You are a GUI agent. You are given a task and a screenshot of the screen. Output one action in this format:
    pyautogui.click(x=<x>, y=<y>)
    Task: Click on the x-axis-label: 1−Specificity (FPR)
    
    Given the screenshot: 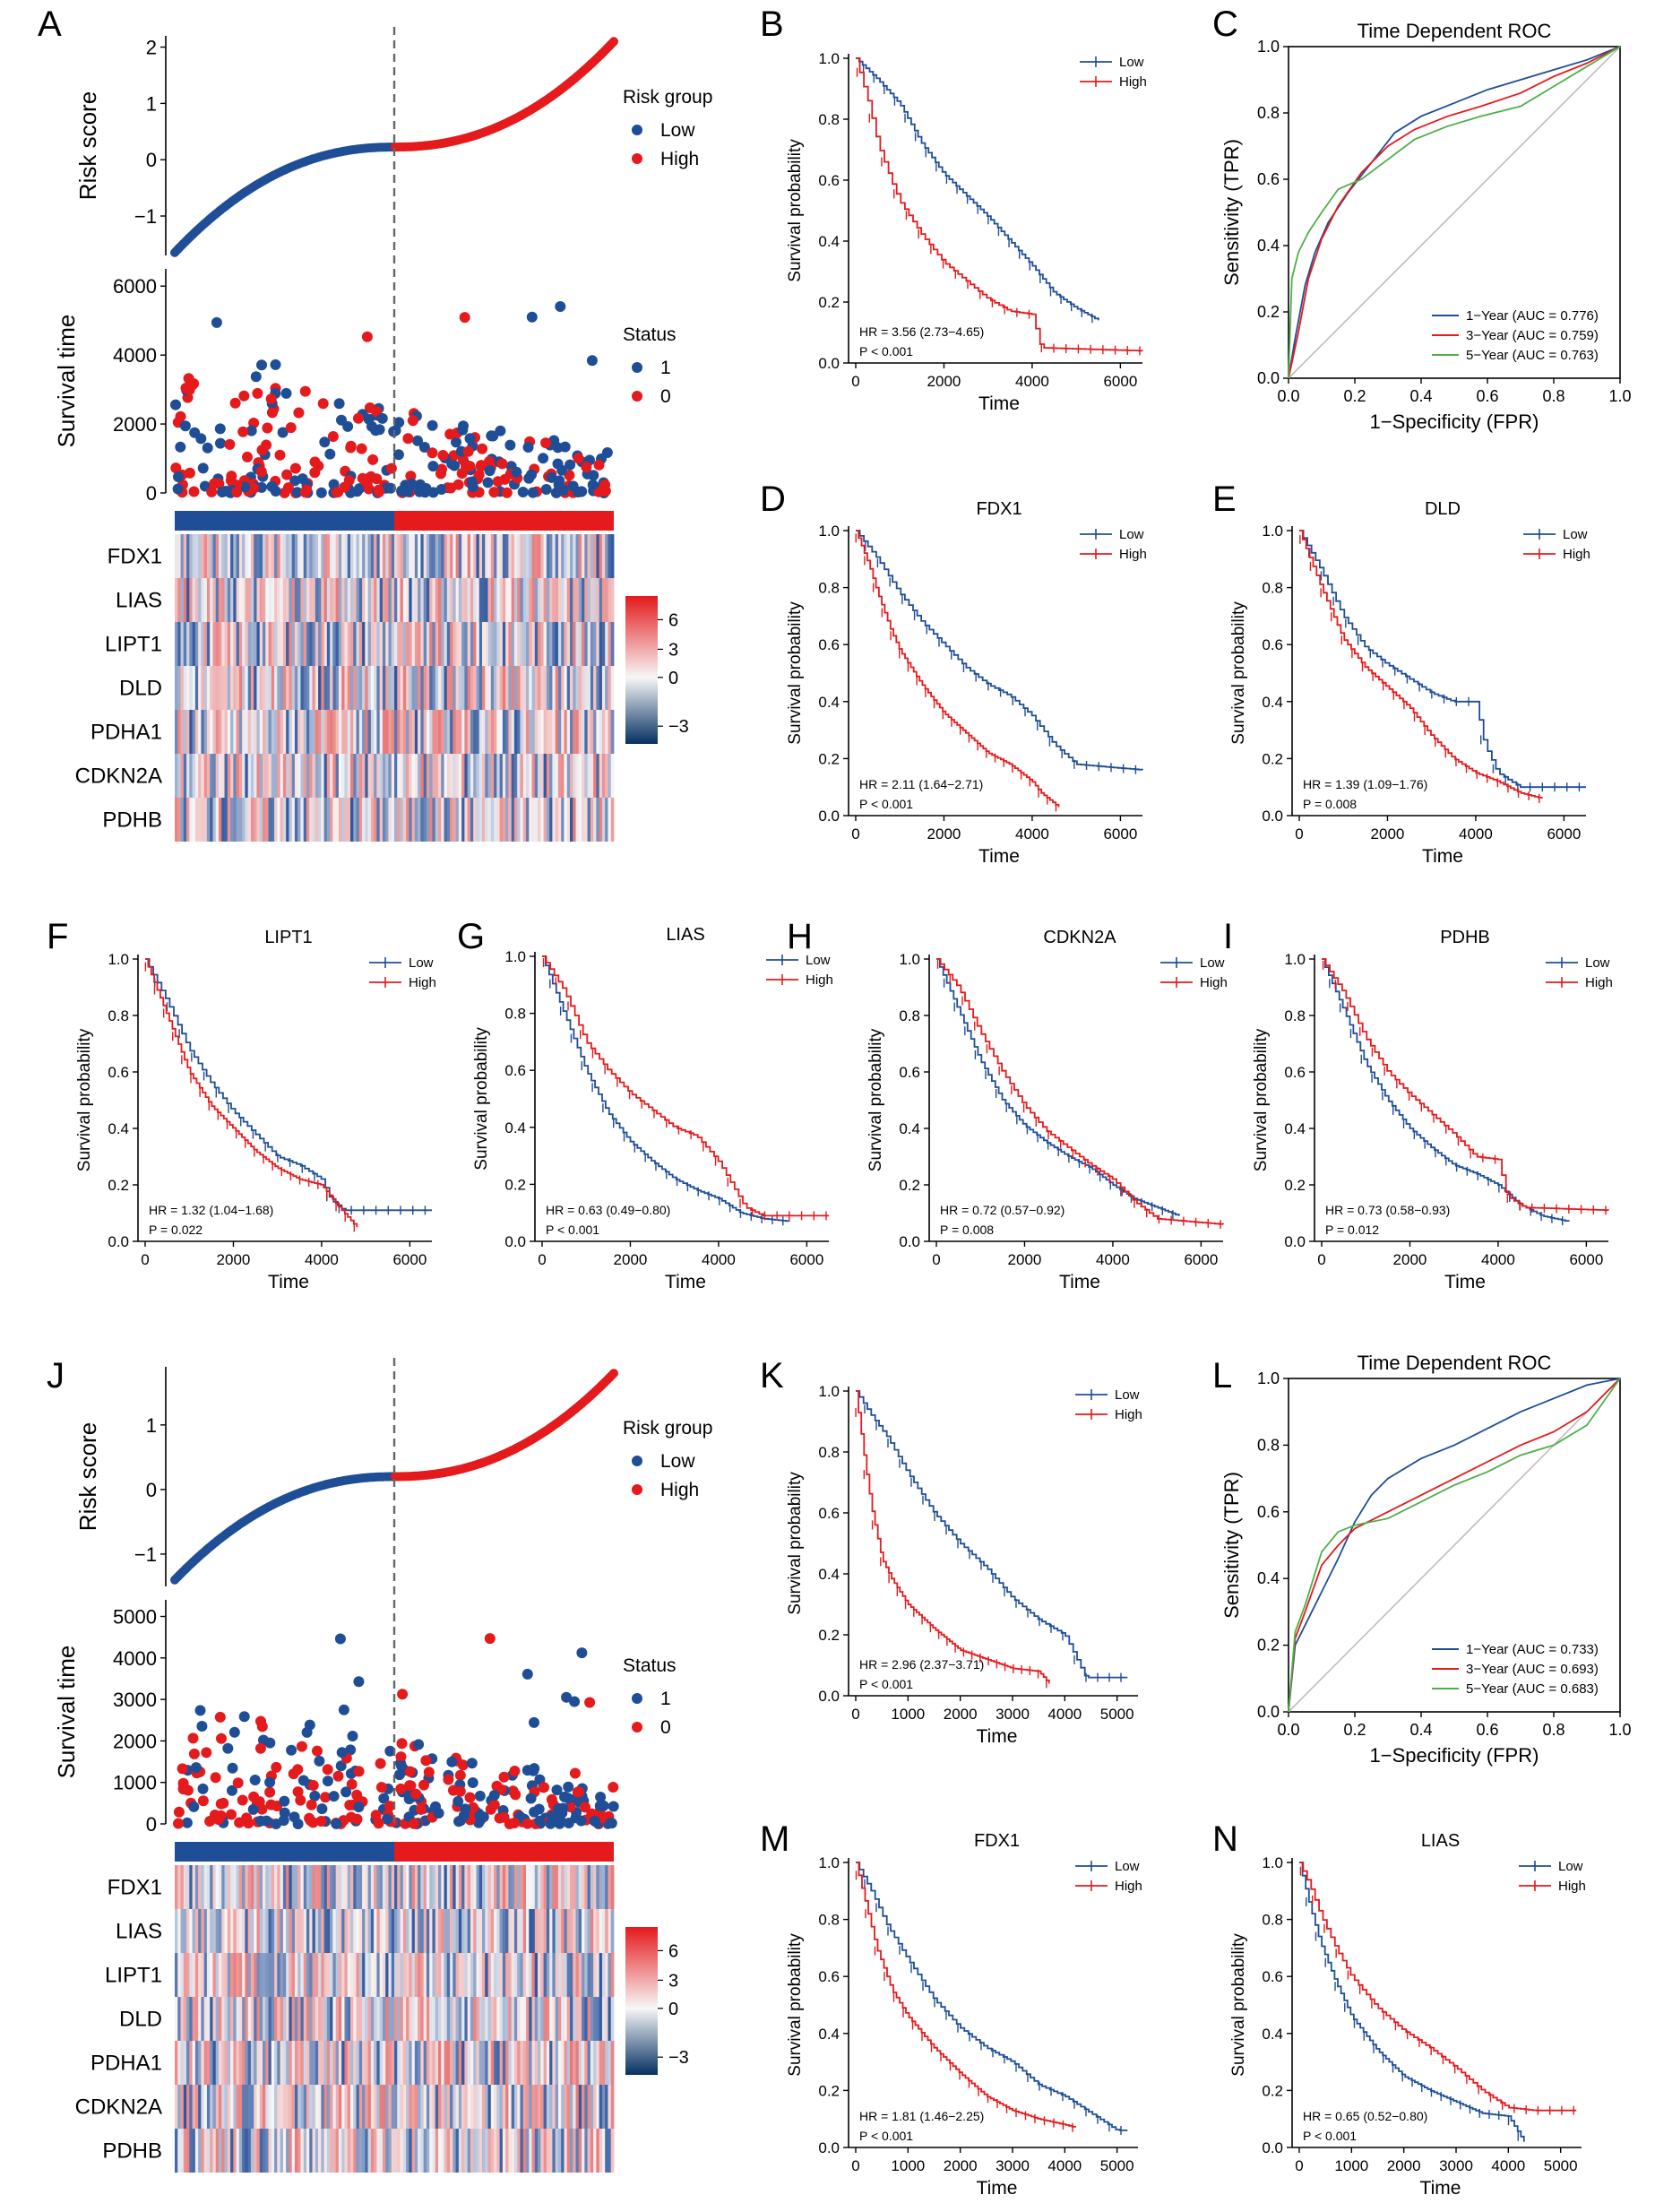 What is the action you would take?
    pyautogui.click(x=1455, y=1755)
    